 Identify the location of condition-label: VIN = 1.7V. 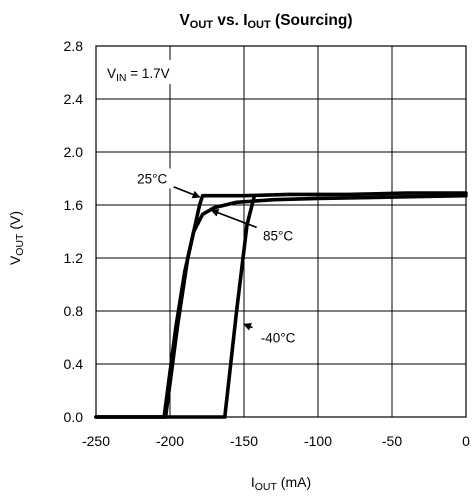
(138, 75).